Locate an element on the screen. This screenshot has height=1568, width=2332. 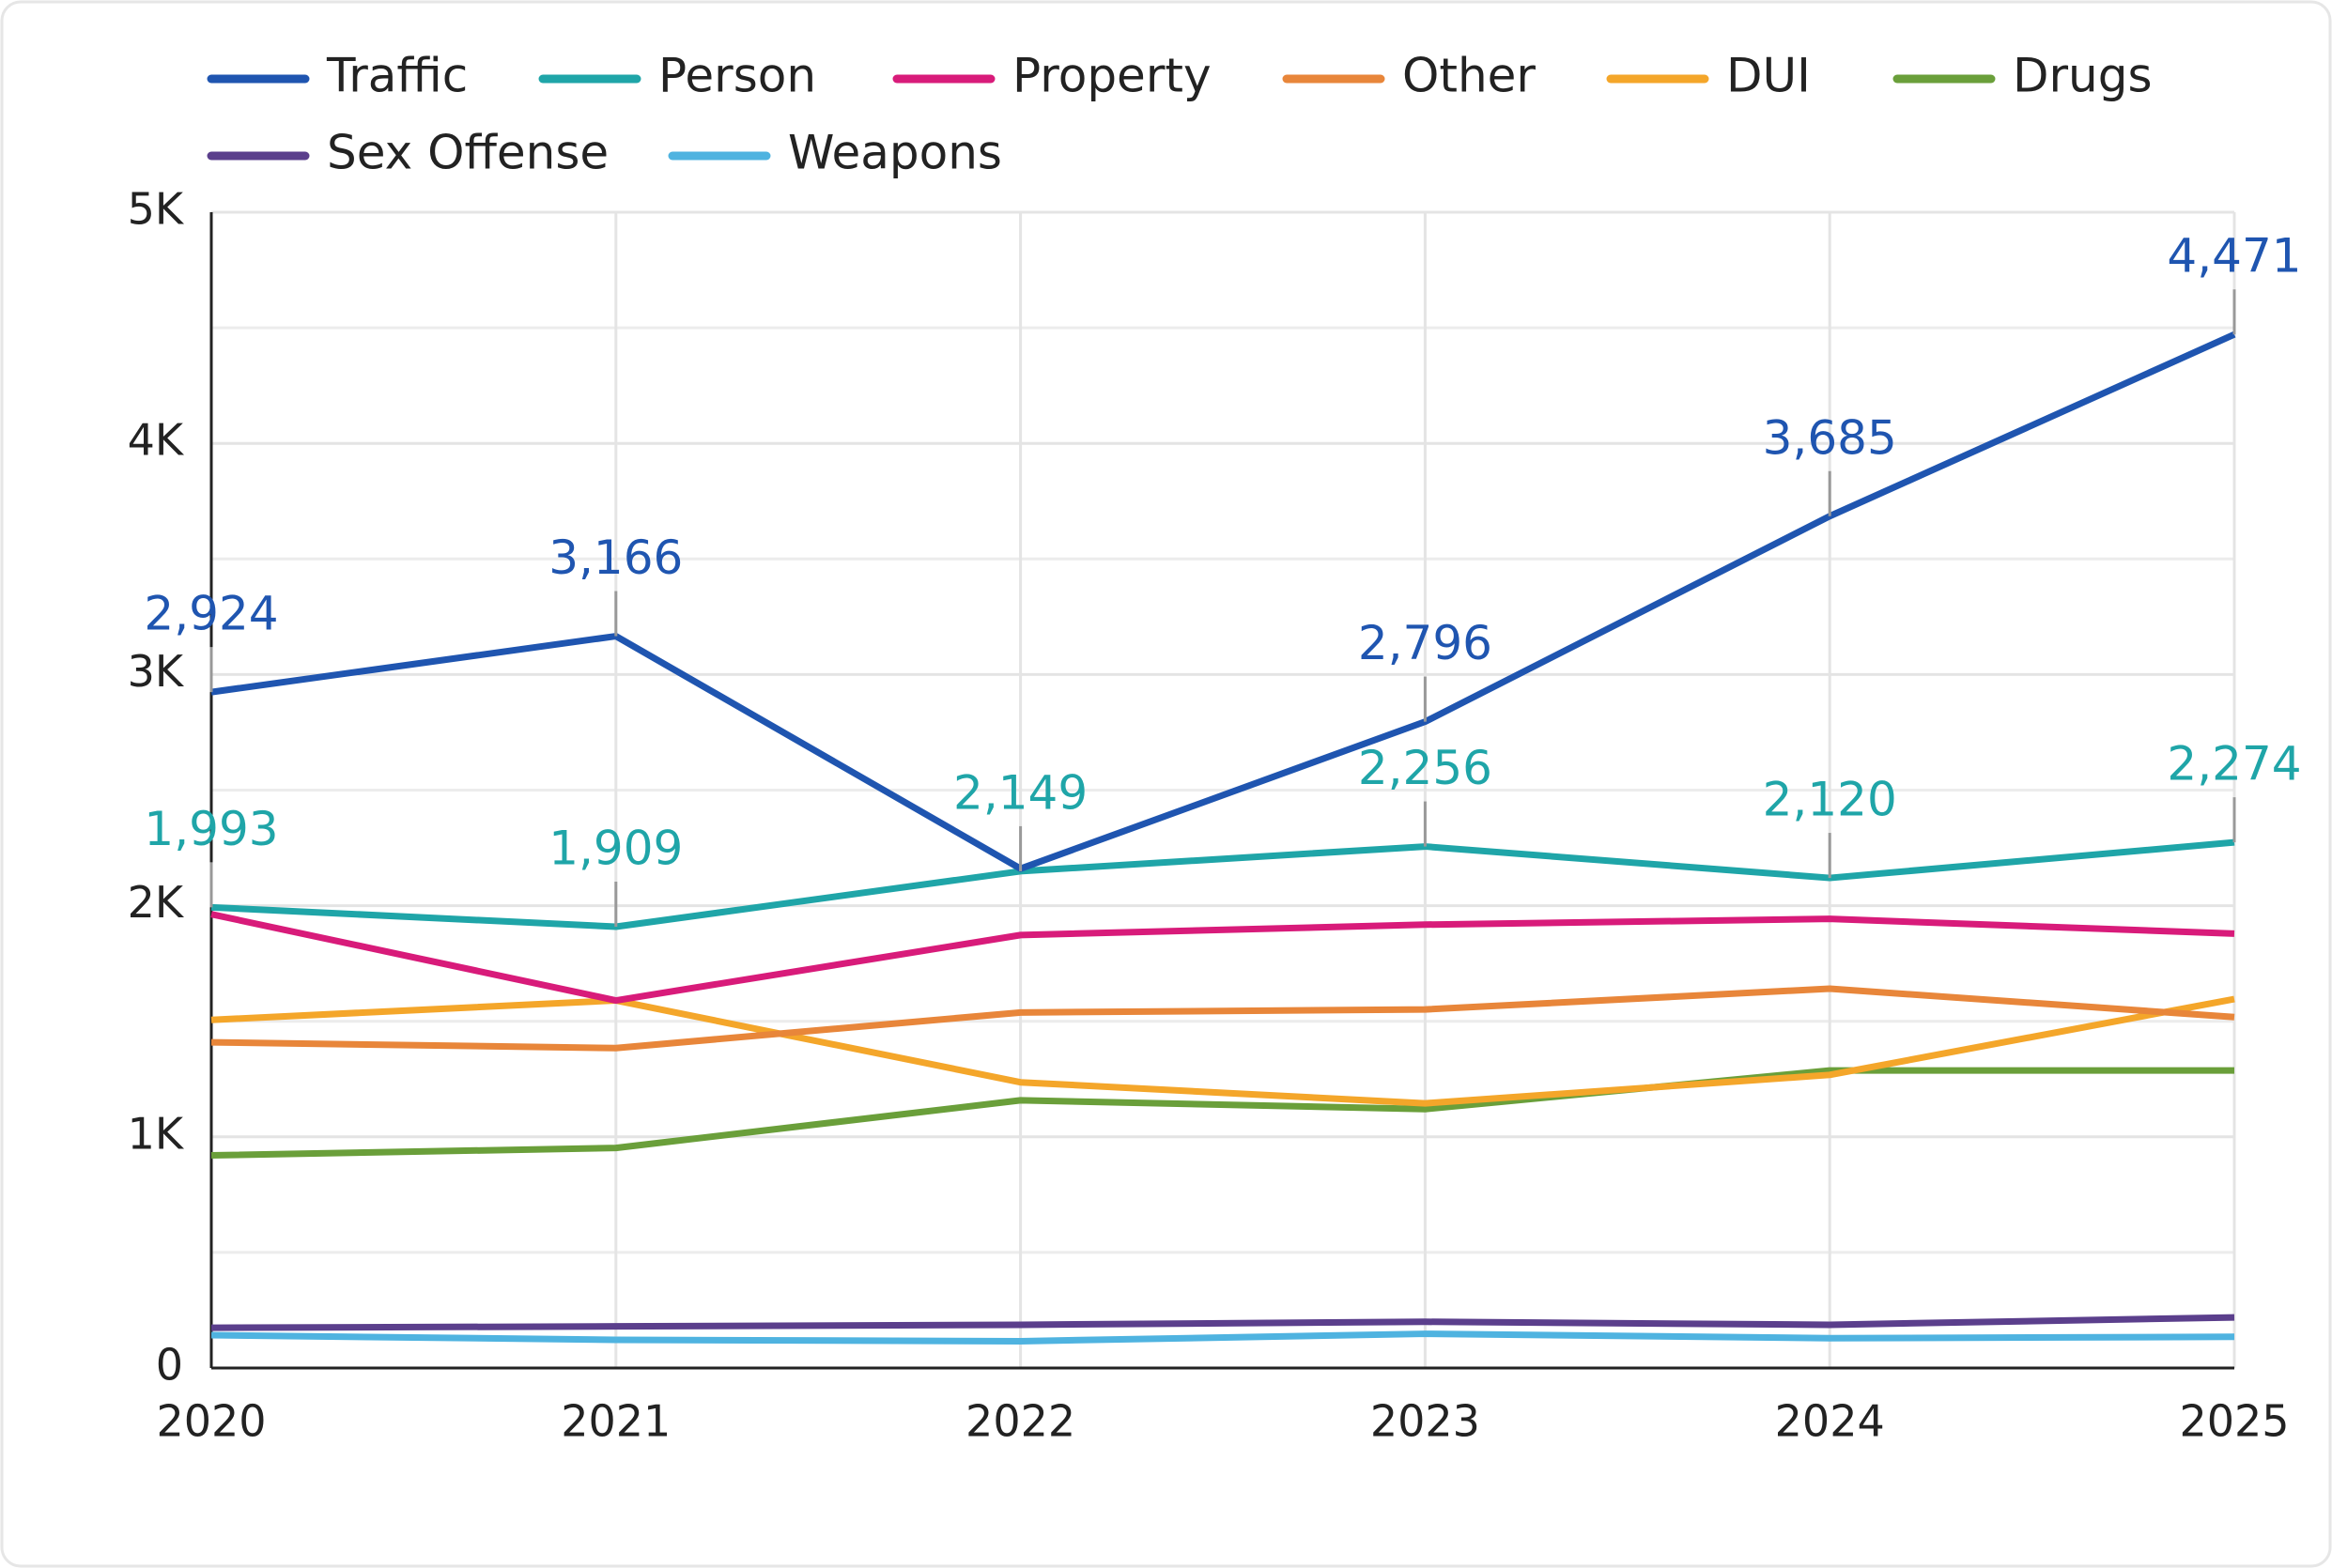
y-tick-label: 0 is located at coordinates (169, 1366).